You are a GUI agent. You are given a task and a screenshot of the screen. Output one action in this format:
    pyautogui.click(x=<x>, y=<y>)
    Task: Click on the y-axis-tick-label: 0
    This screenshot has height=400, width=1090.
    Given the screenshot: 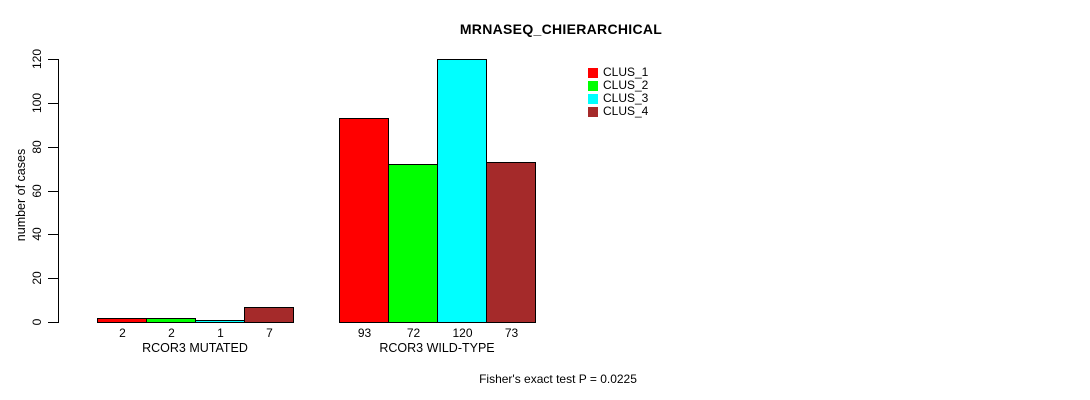 What is the action you would take?
    pyautogui.click(x=37, y=322)
    